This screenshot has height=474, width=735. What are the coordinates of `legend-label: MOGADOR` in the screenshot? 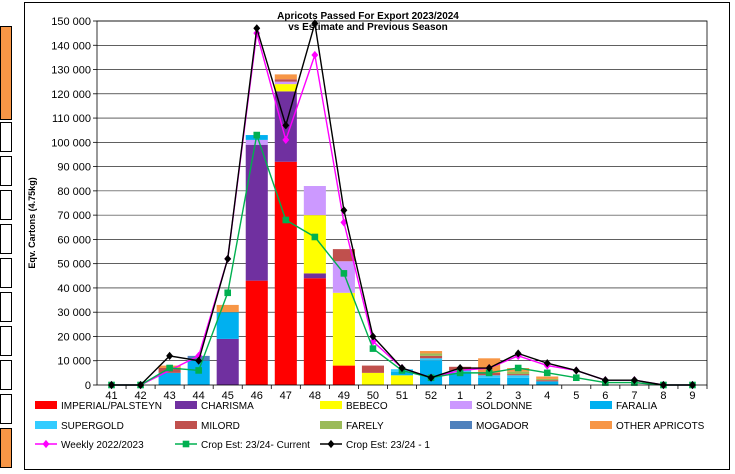 It's located at (502, 426).